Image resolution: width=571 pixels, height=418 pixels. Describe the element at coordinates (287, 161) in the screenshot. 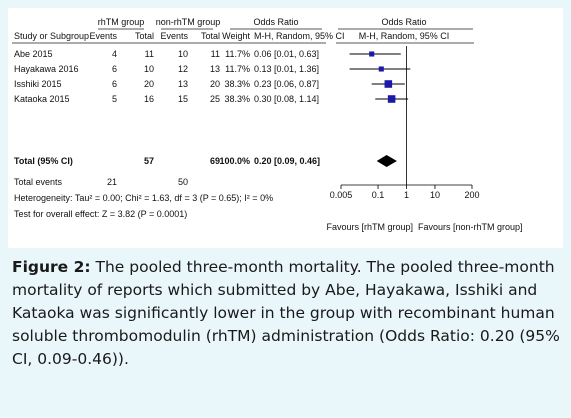

I see `total-ci-text: 0.20 [0.09, 0.46]` at that location.